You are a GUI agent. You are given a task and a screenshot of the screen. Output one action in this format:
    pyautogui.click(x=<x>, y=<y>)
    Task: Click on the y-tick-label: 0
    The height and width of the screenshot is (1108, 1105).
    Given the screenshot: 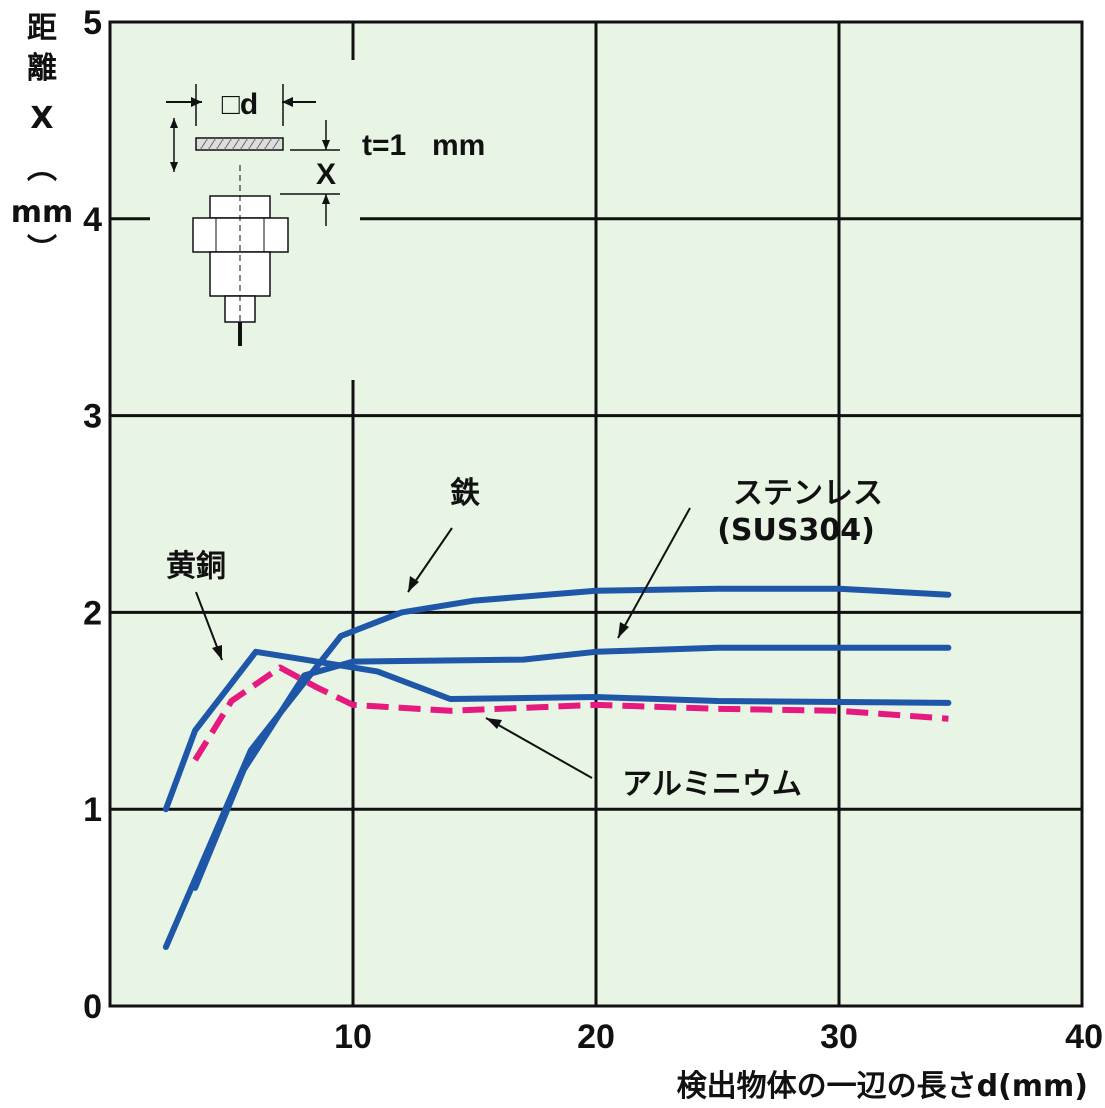 What is the action you would take?
    pyautogui.click(x=92, y=1007)
    